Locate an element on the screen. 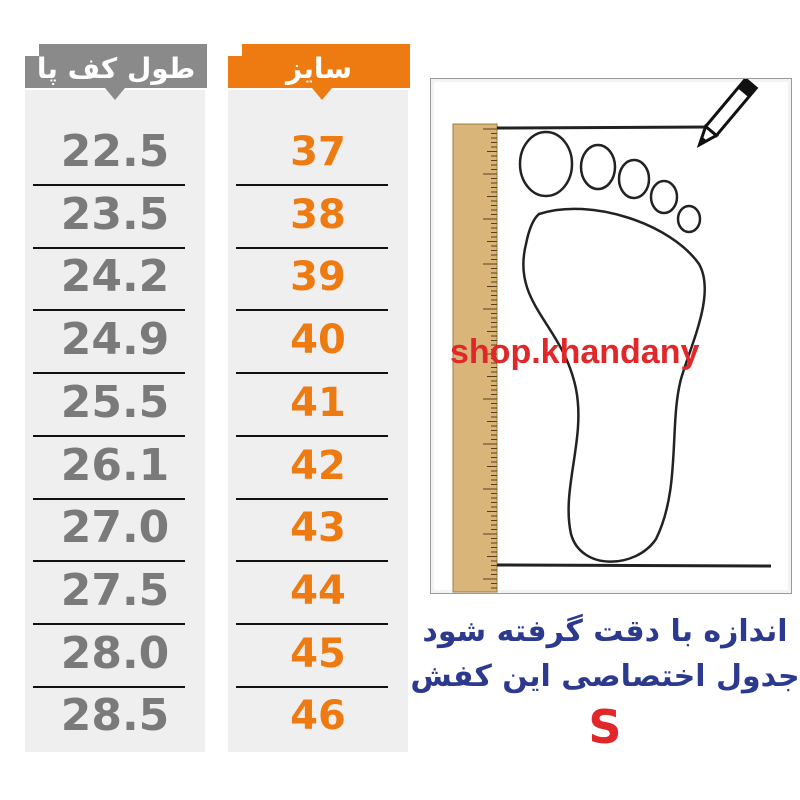 The height and width of the screenshot is (800, 800). foot-length-header-label: طول کف پا is located at coordinates (116, 68).